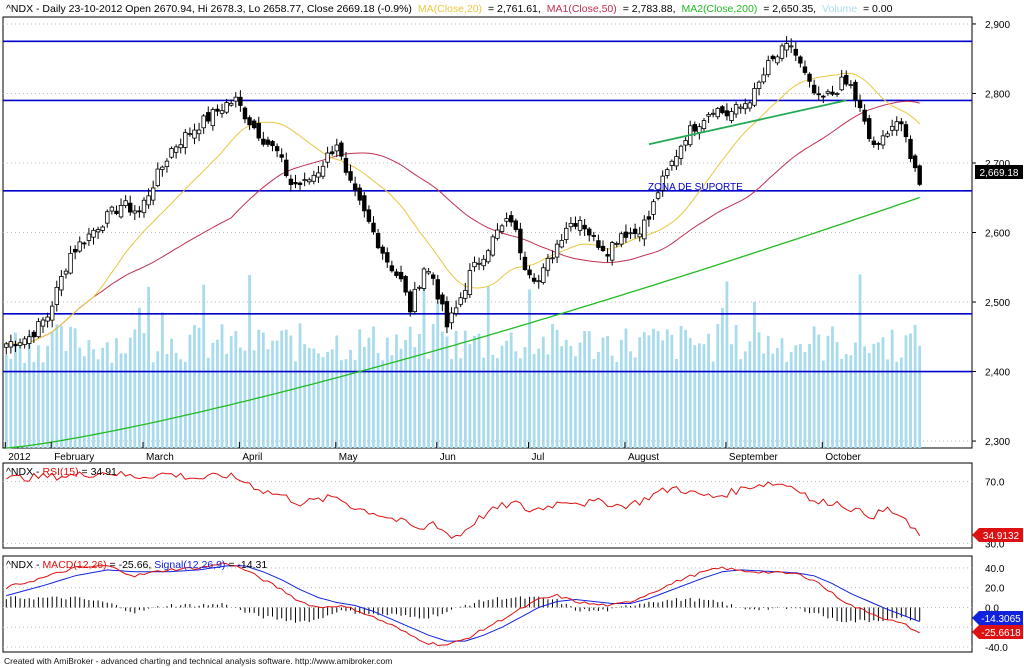 The width and height of the screenshot is (1024, 667). What do you see at coordinates (1001, 633) in the screenshot?
I see `macd-tag-text: -25.6618` at bounding box center [1001, 633].